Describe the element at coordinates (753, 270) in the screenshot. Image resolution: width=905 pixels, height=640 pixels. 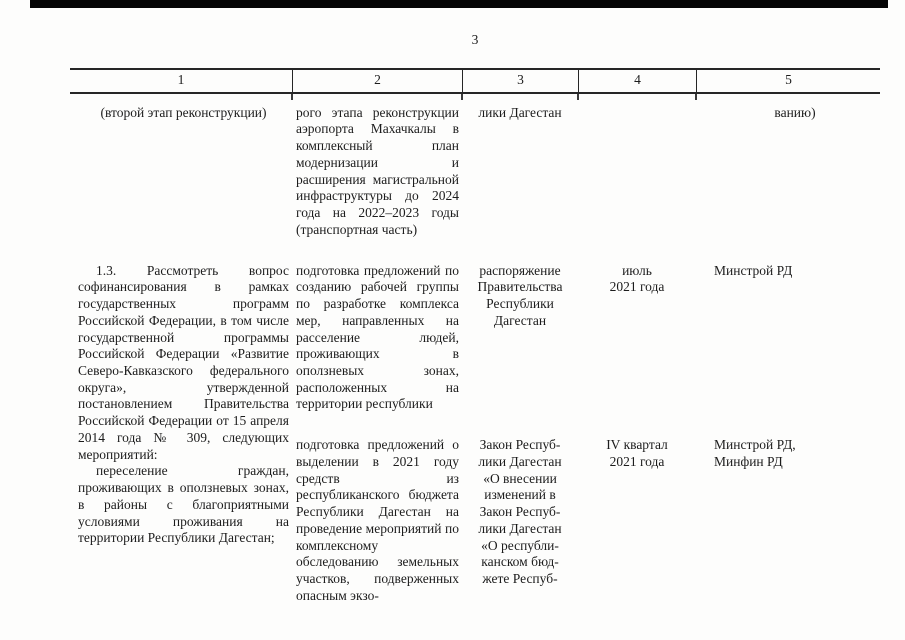
I see `cell-r2-c5: Минстрой РД` at that location.